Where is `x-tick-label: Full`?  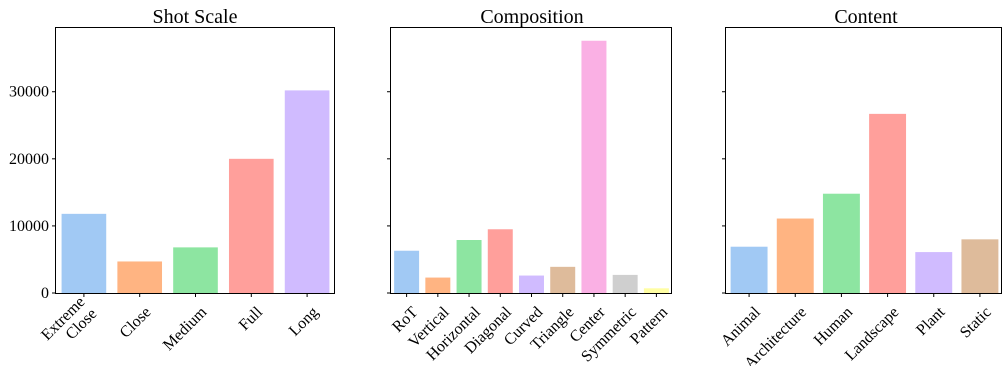
x-tick-label: Full is located at coordinates (251, 318).